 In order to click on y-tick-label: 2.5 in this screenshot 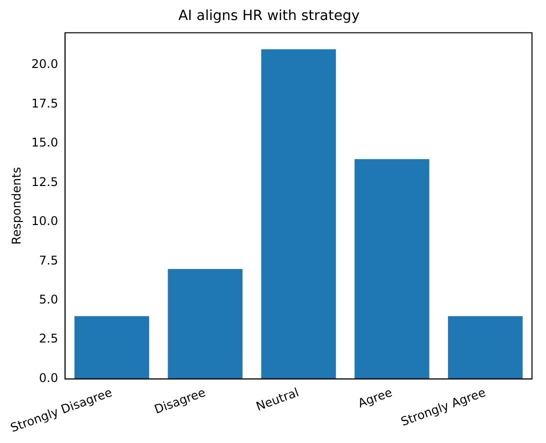, I will do `click(48, 339)`.